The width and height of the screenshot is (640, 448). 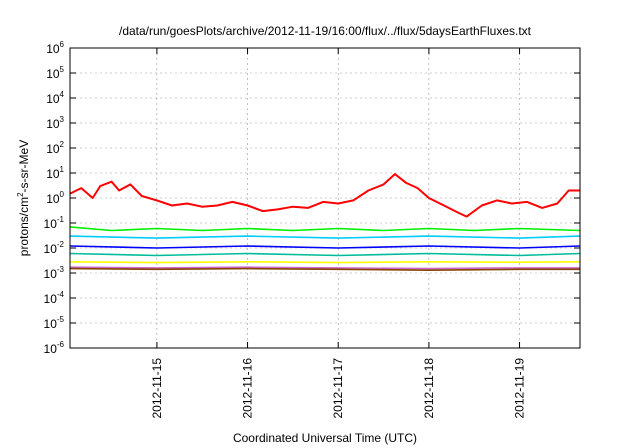 What do you see at coordinates (248, 388) in the screenshot?
I see `x-tick-label: 2012-11-16` at bounding box center [248, 388].